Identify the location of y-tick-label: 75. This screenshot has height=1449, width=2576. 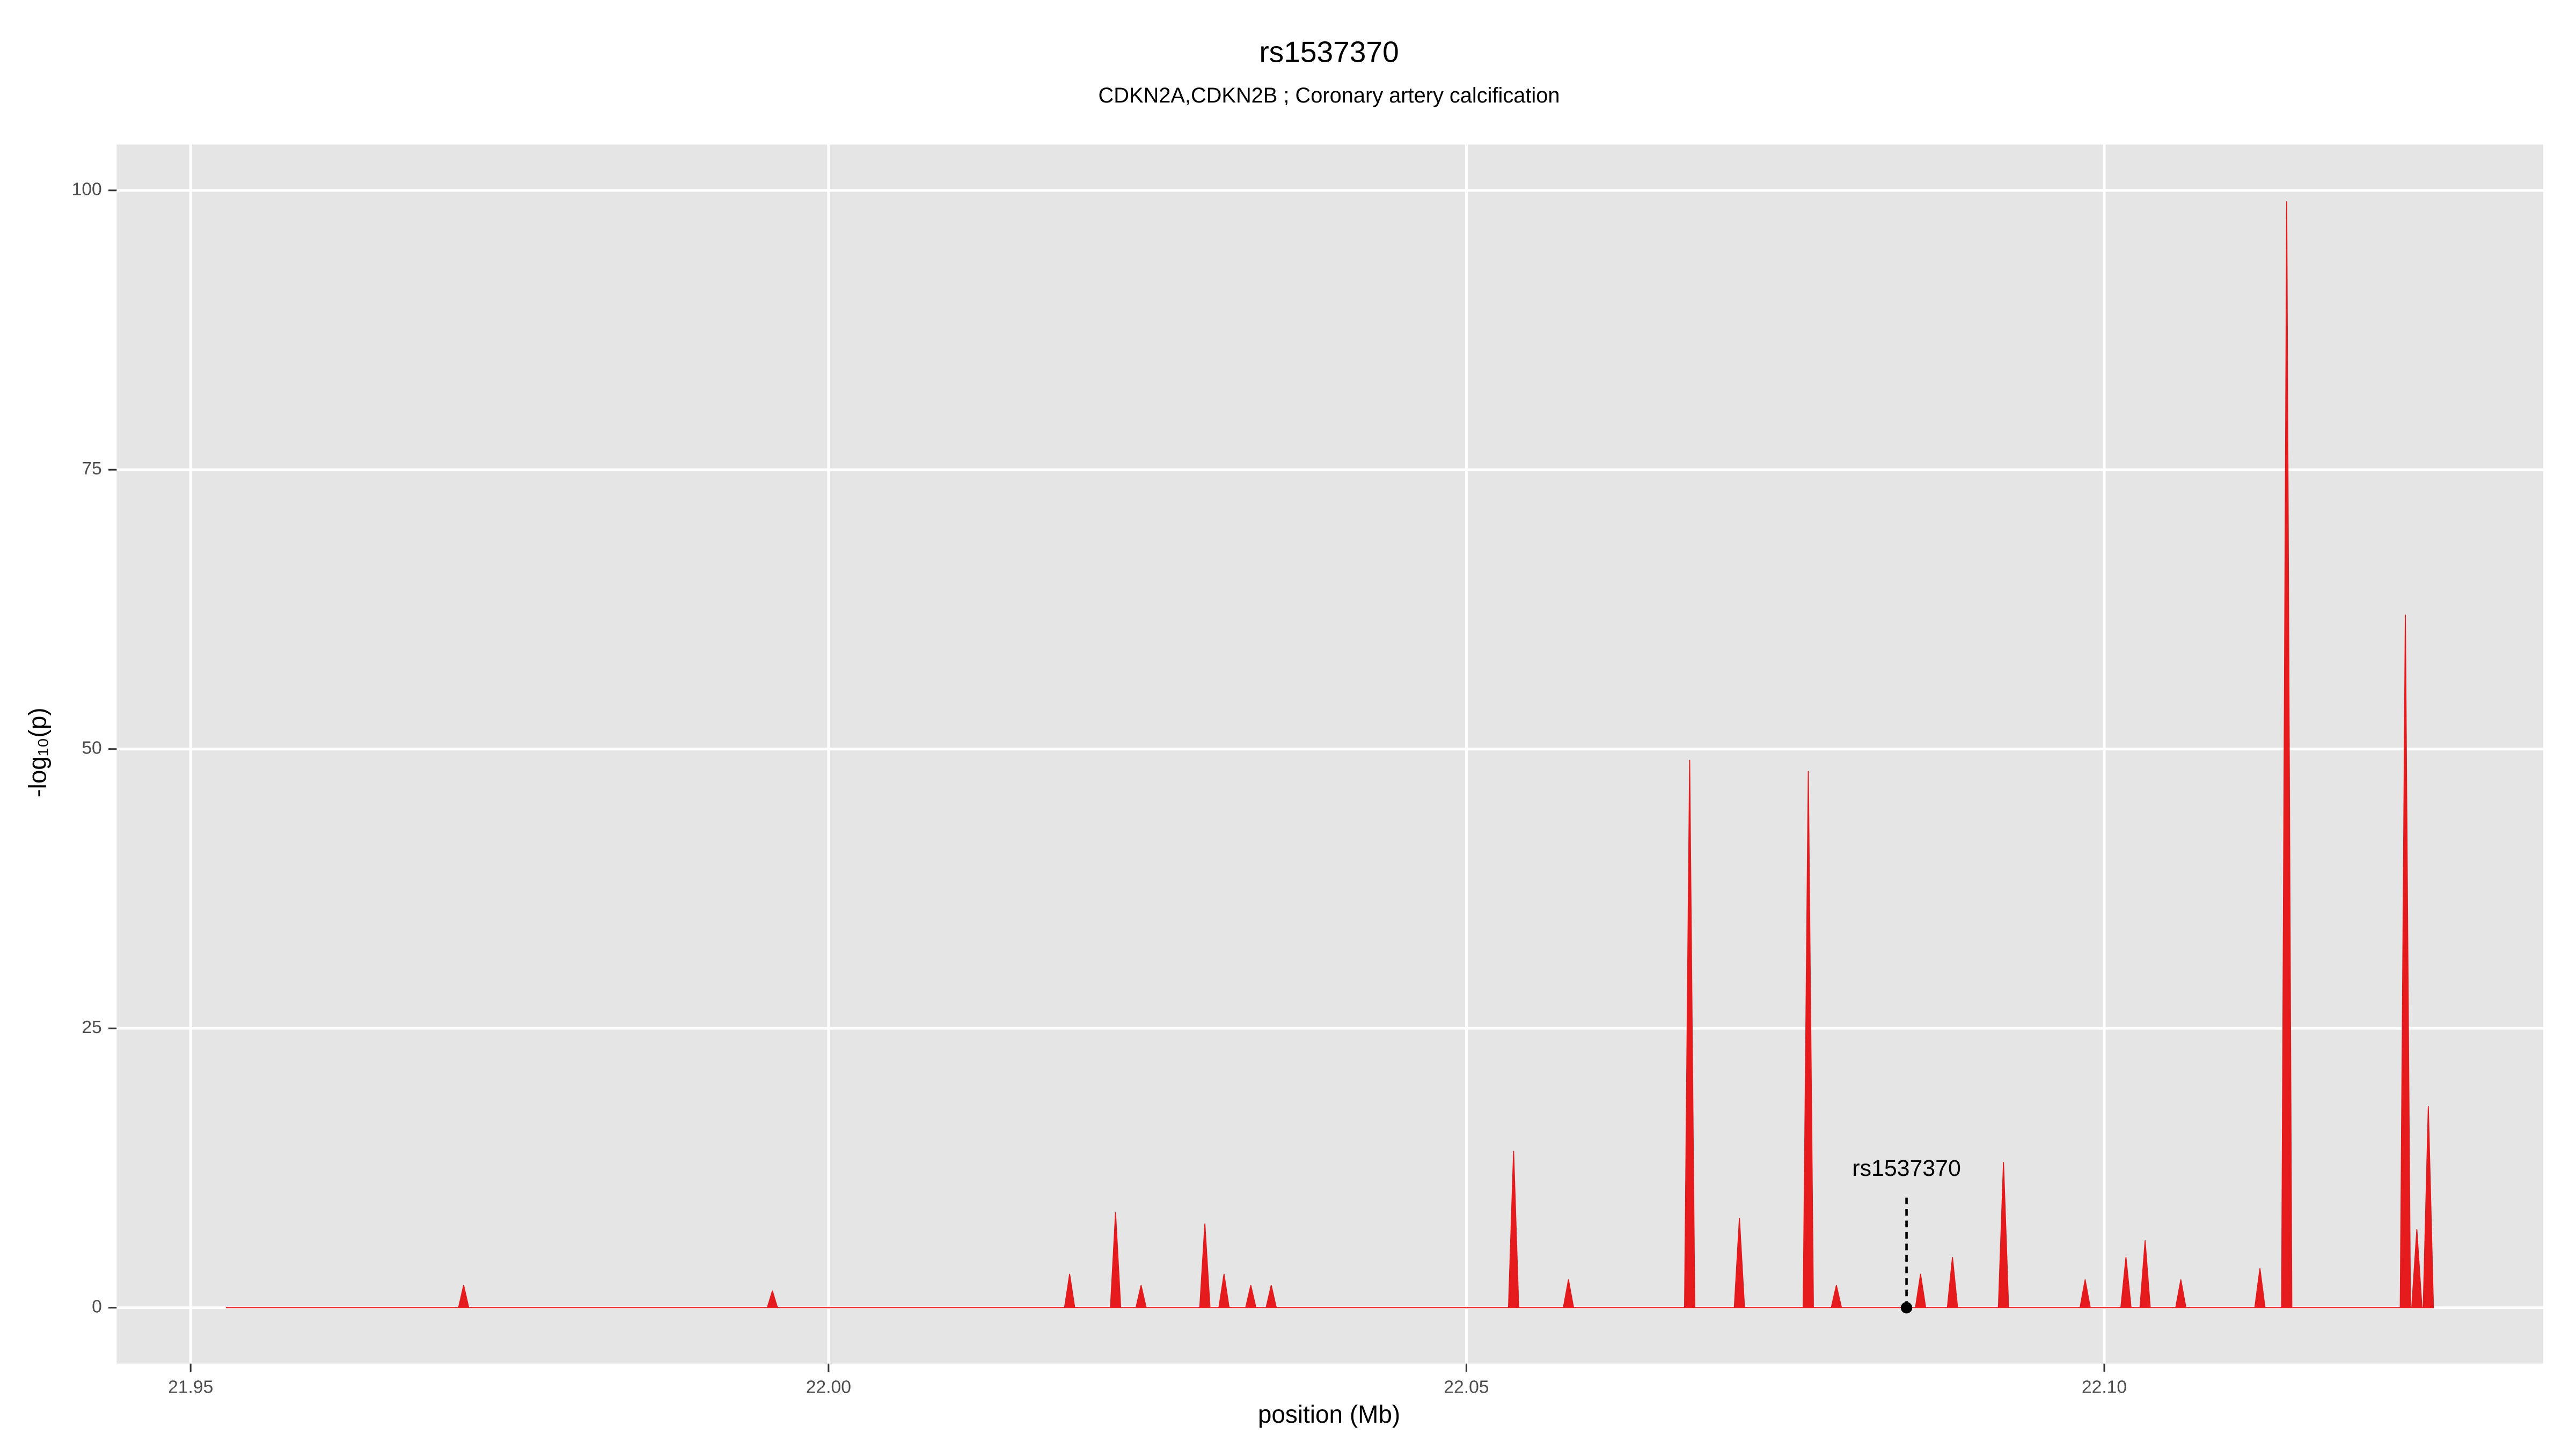
(91, 469).